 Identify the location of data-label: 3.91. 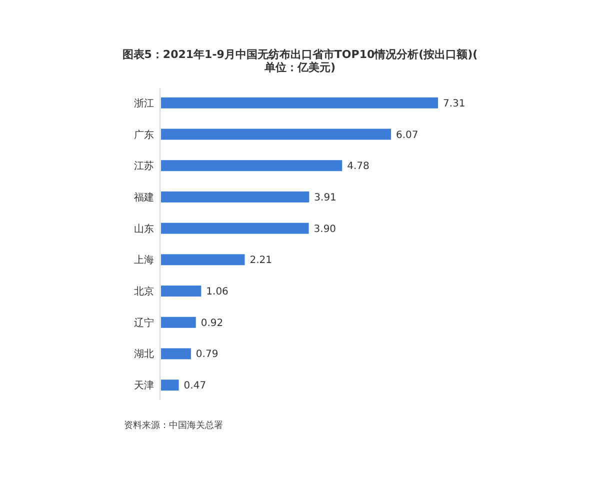
(325, 198).